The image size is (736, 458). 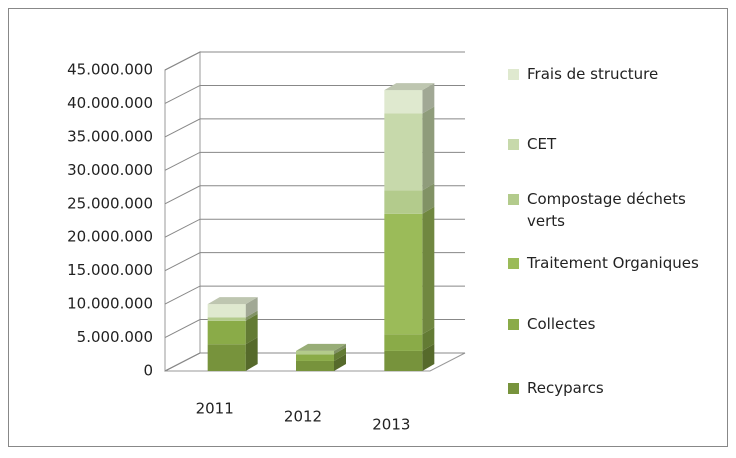 What do you see at coordinates (613, 263) in the screenshot?
I see `legend-label: Traitement Organiques` at bounding box center [613, 263].